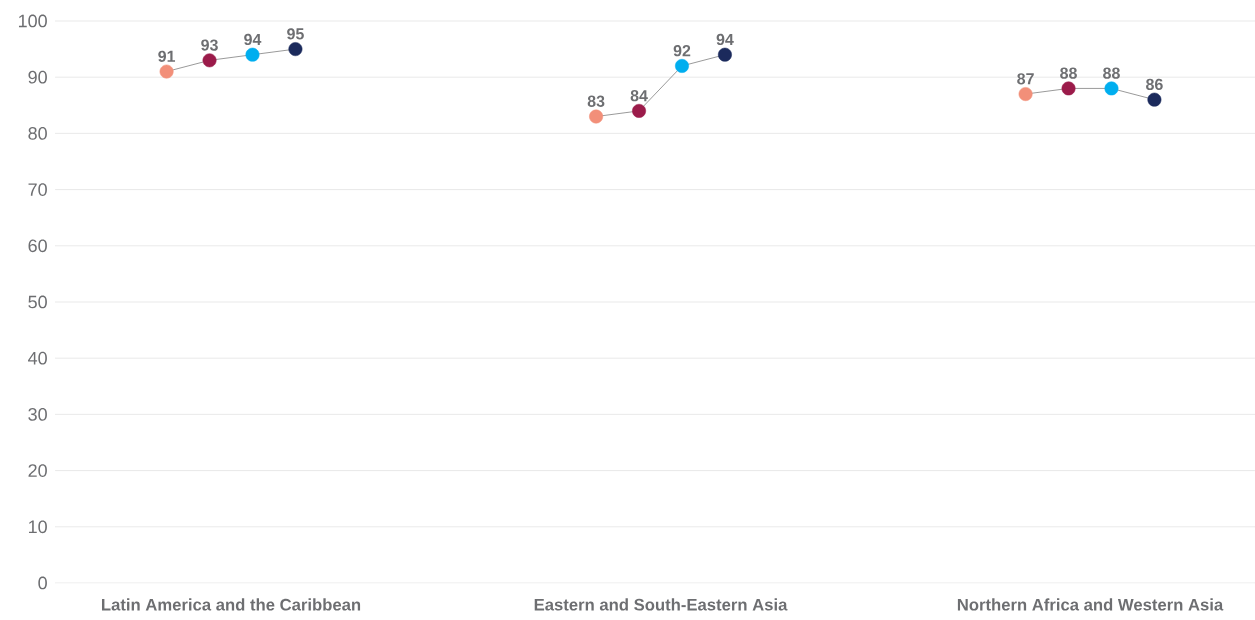 Image resolution: width=1255 pixels, height=620 pixels. What do you see at coordinates (37, 527) in the screenshot?
I see `y-tick-label: 10` at bounding box center [37, 527].